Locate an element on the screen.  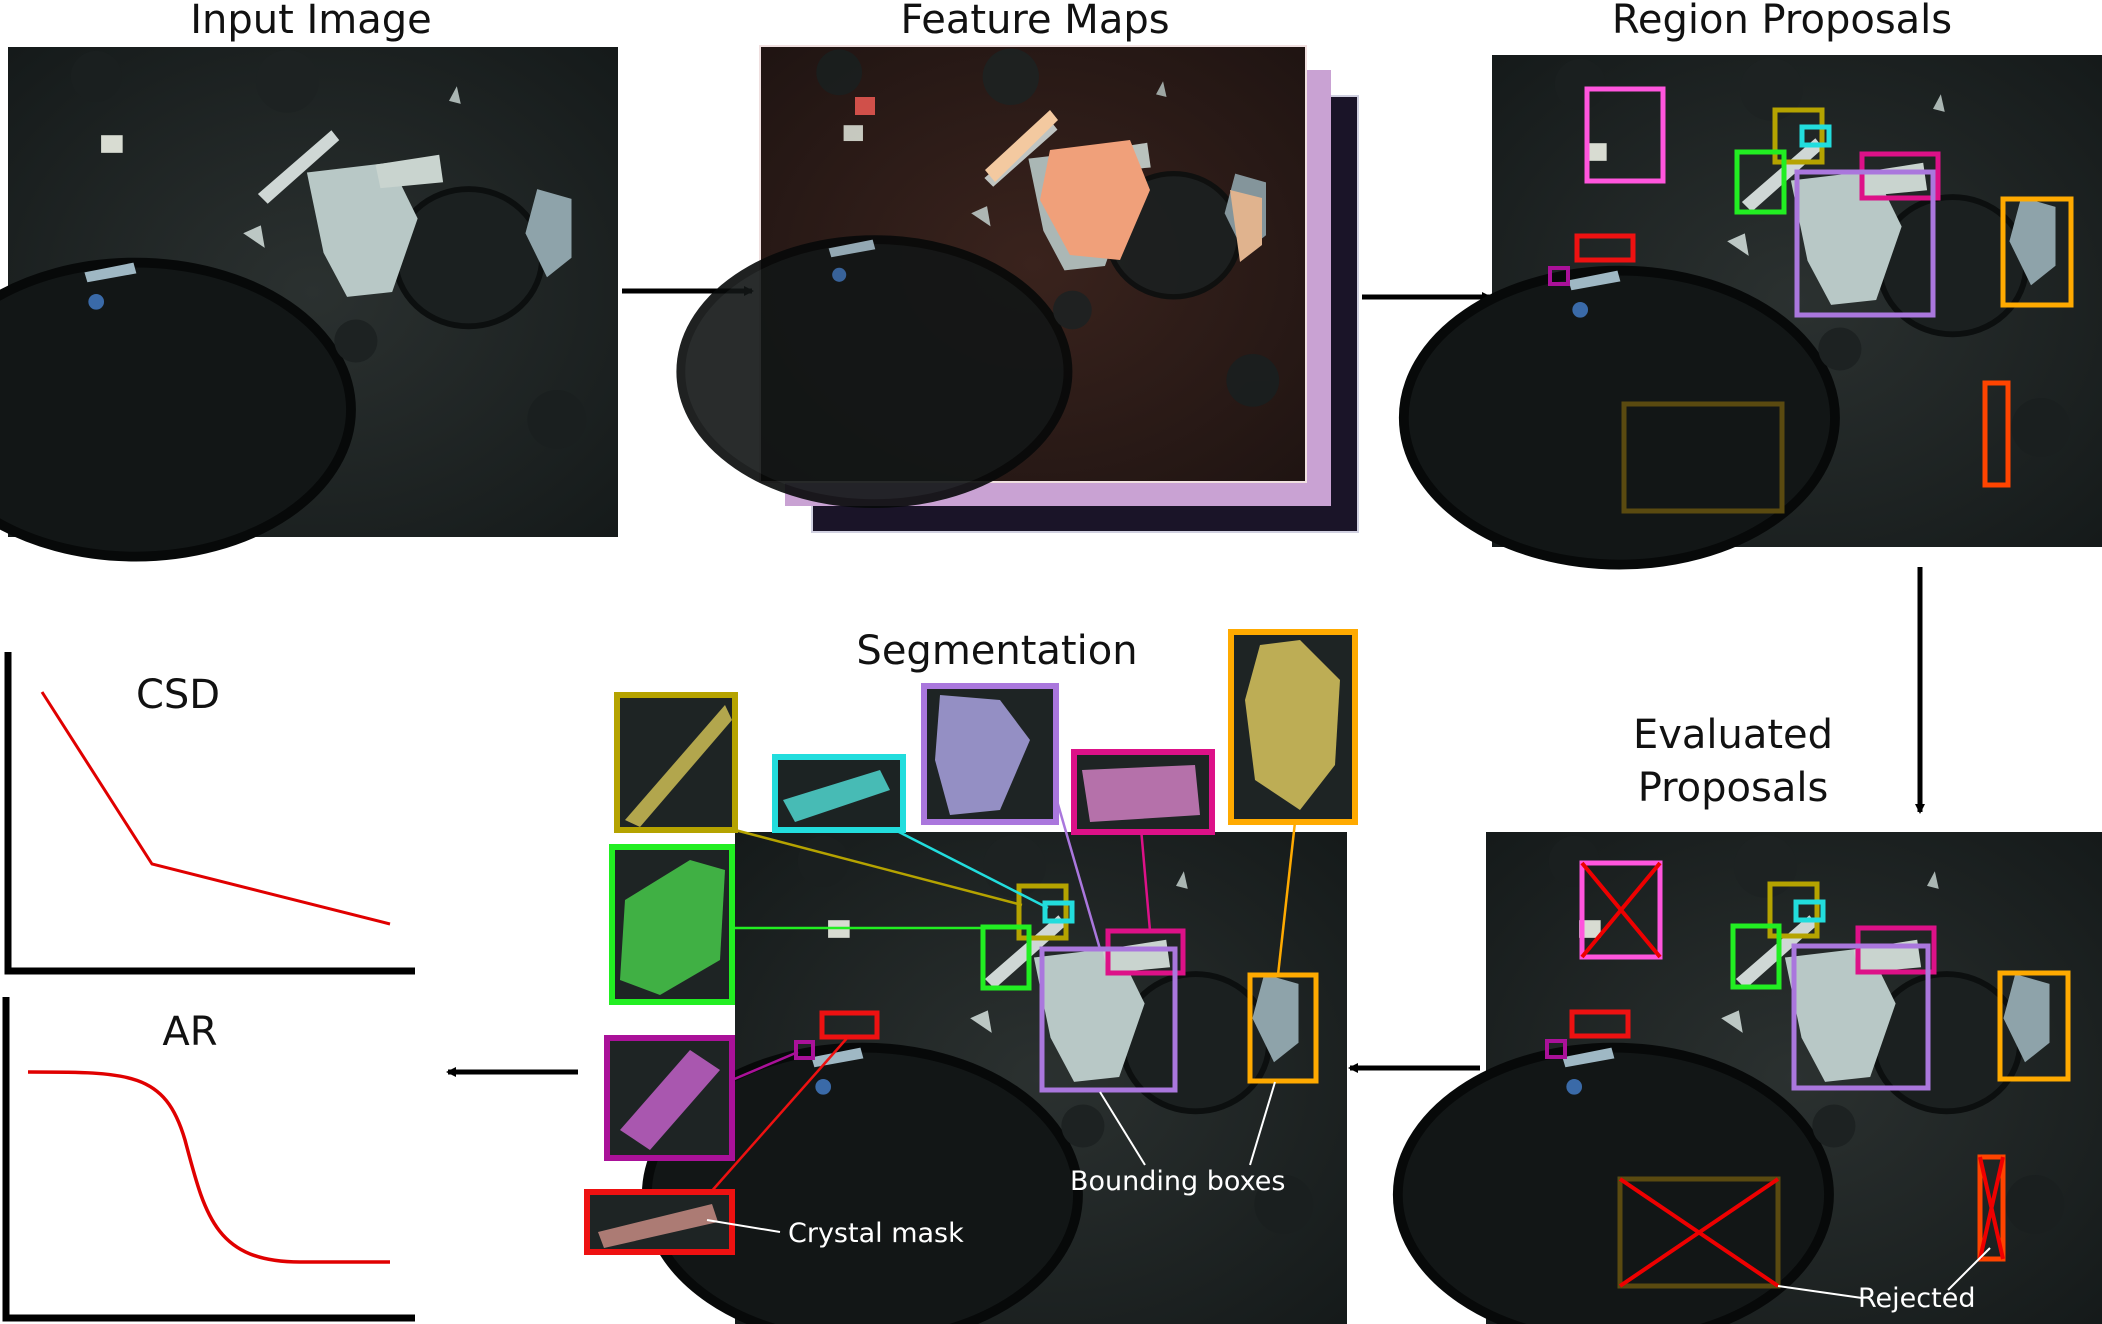
segmentation-image: Bounding boxes is located at coordinates (997, 1078).